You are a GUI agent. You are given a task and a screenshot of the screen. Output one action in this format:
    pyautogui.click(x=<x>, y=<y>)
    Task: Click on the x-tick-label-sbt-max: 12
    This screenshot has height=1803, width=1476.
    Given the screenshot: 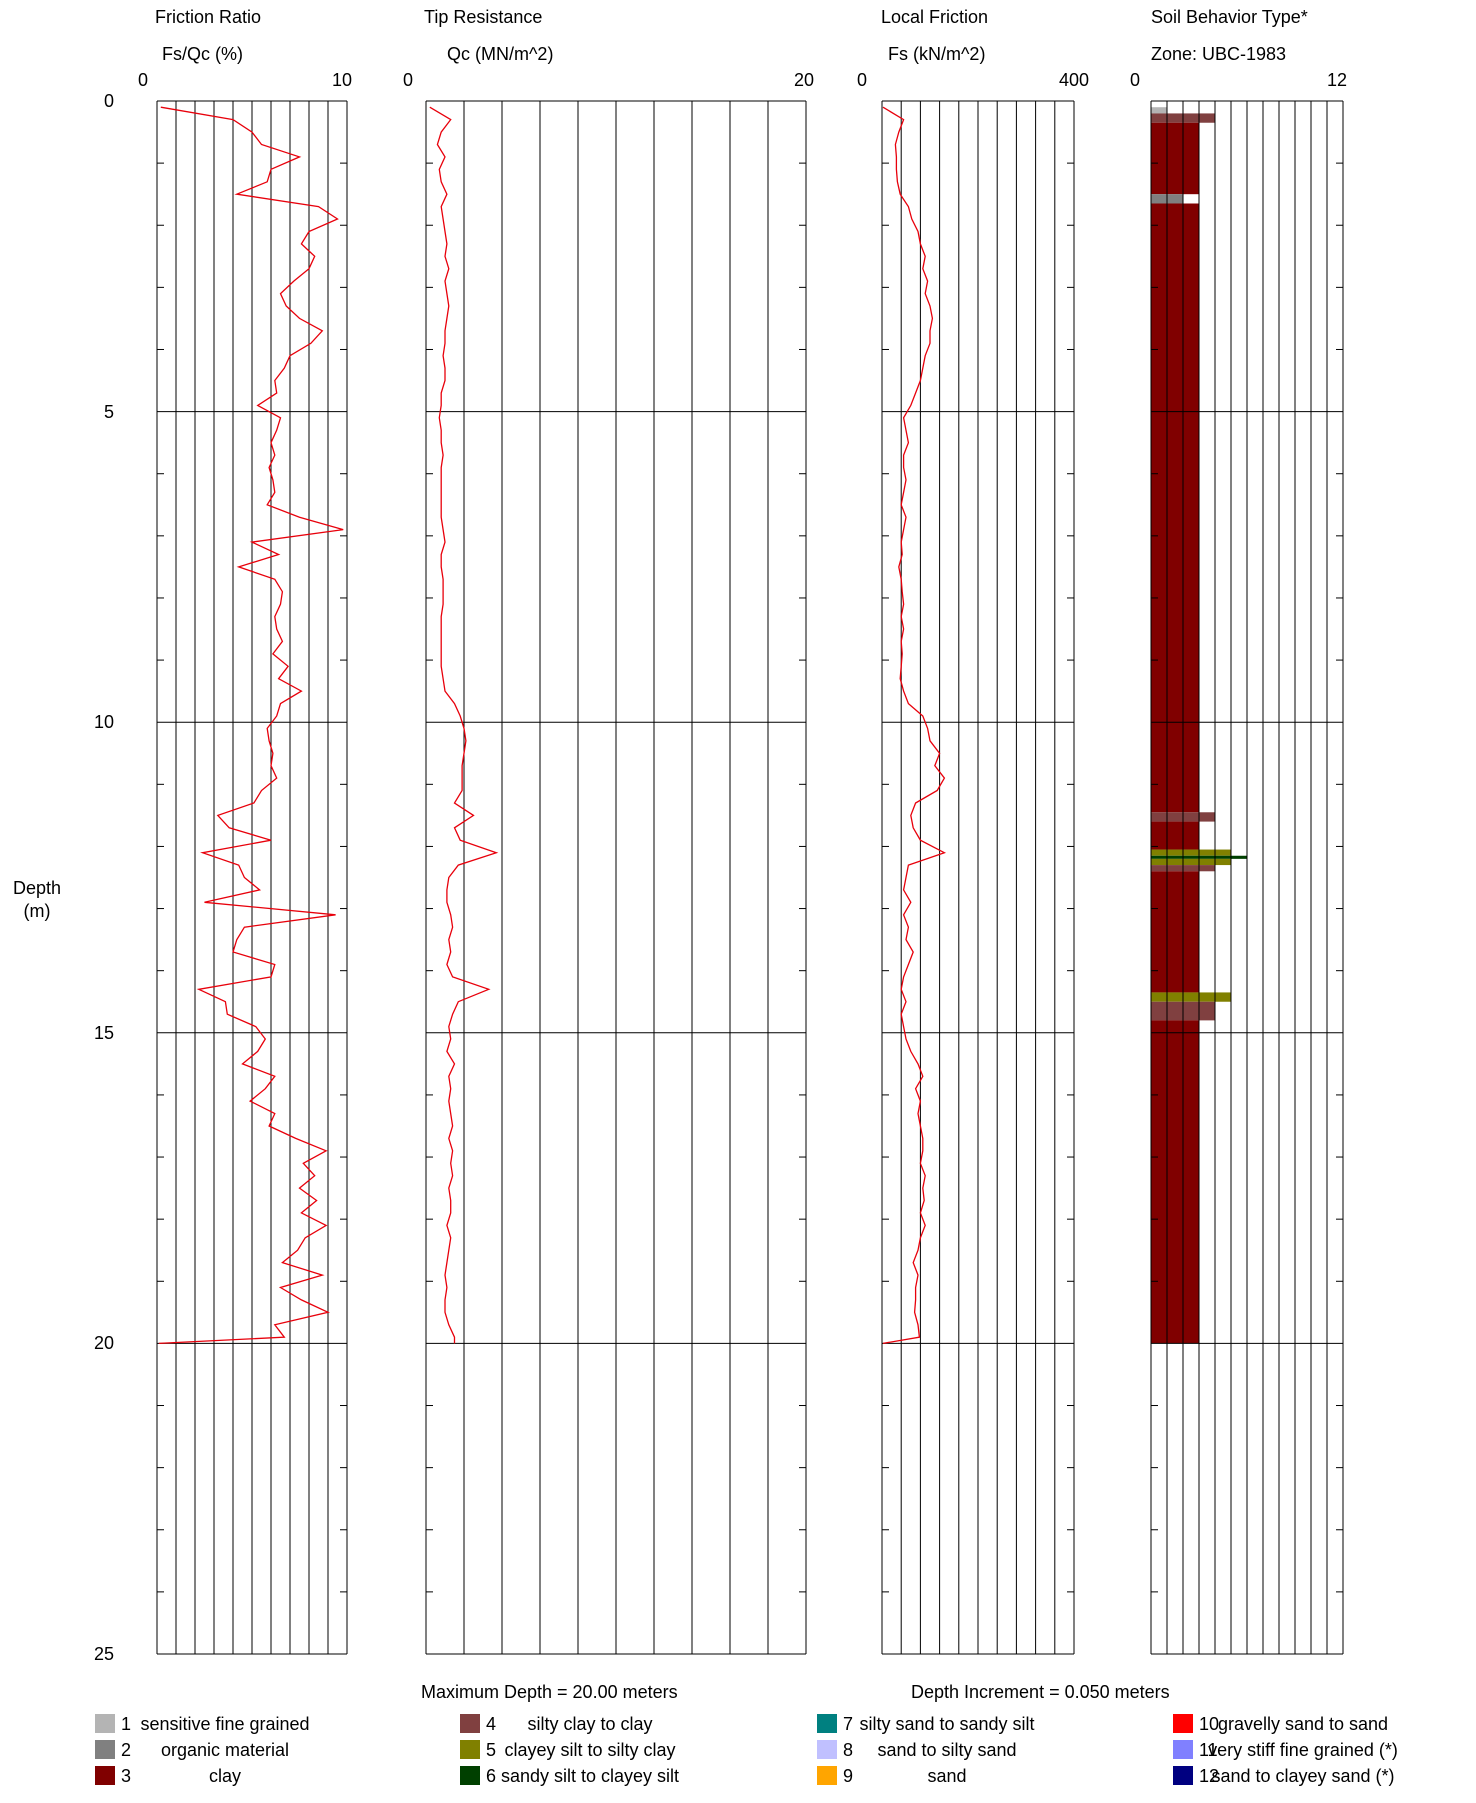 What is the action you would take?
    pyautogui.click(x=1337, y=80)
    